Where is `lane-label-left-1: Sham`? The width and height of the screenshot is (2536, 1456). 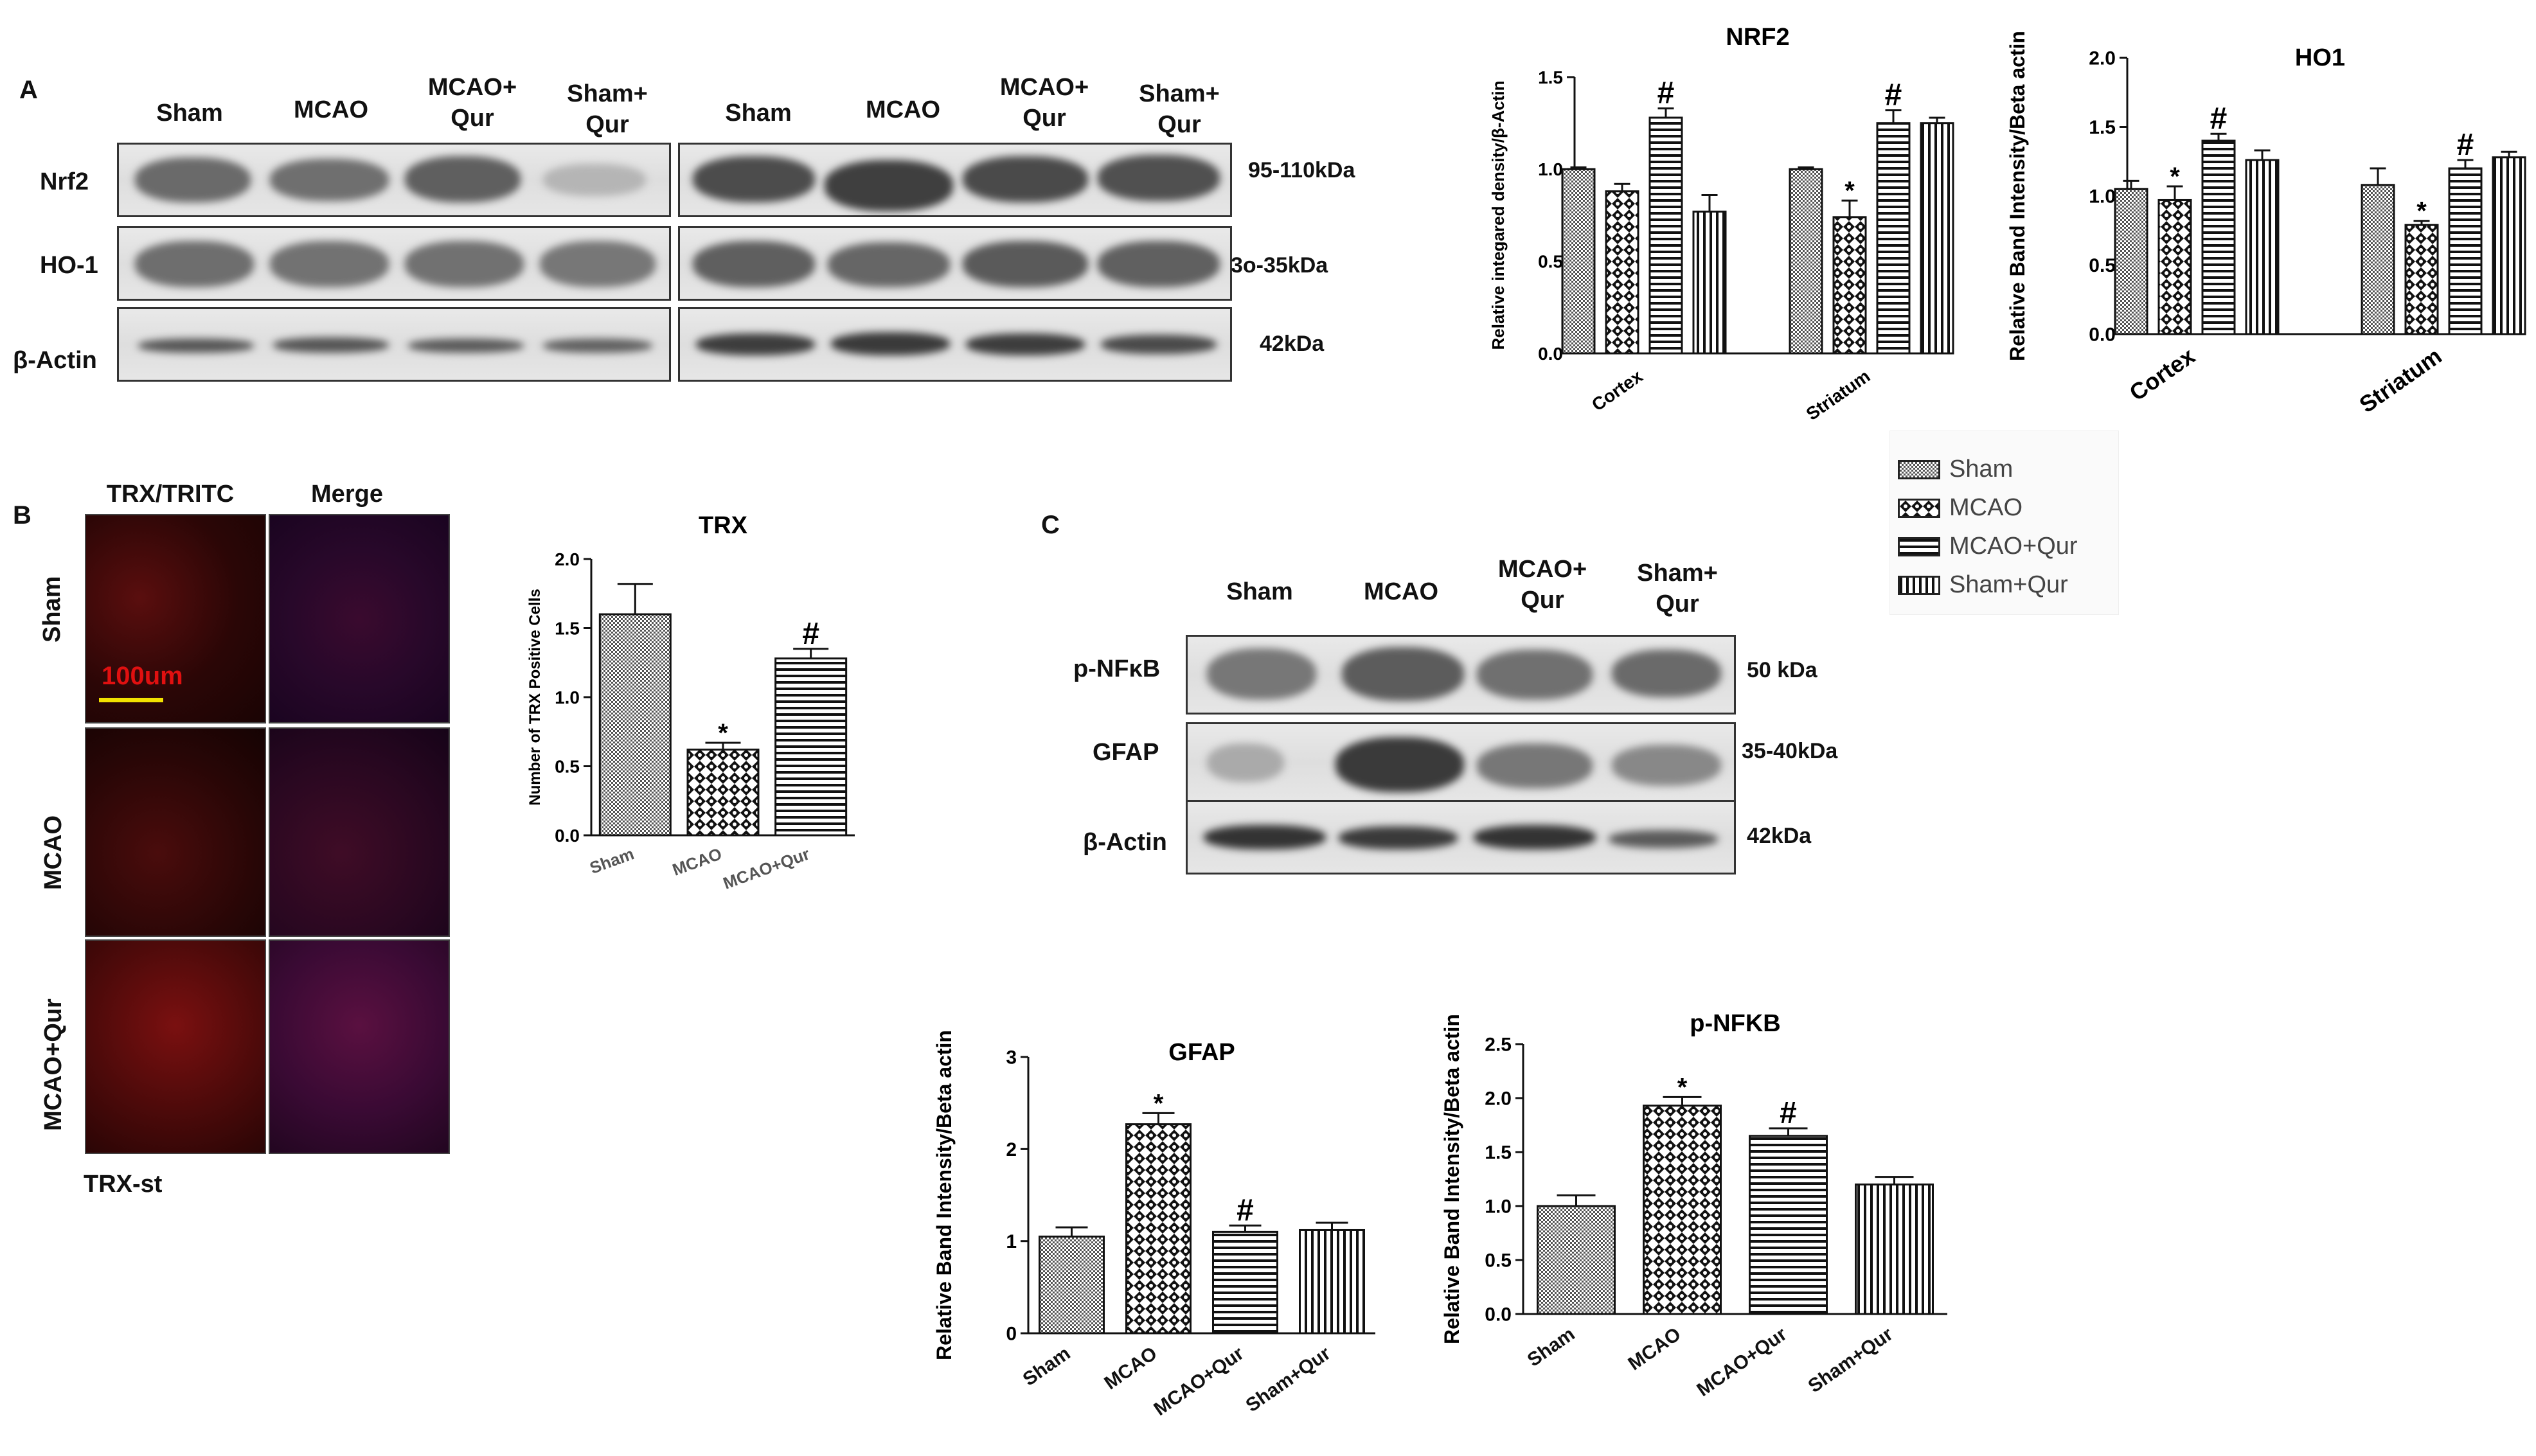
lane-label-left-1: Sham is located at coordinates (190, 114).